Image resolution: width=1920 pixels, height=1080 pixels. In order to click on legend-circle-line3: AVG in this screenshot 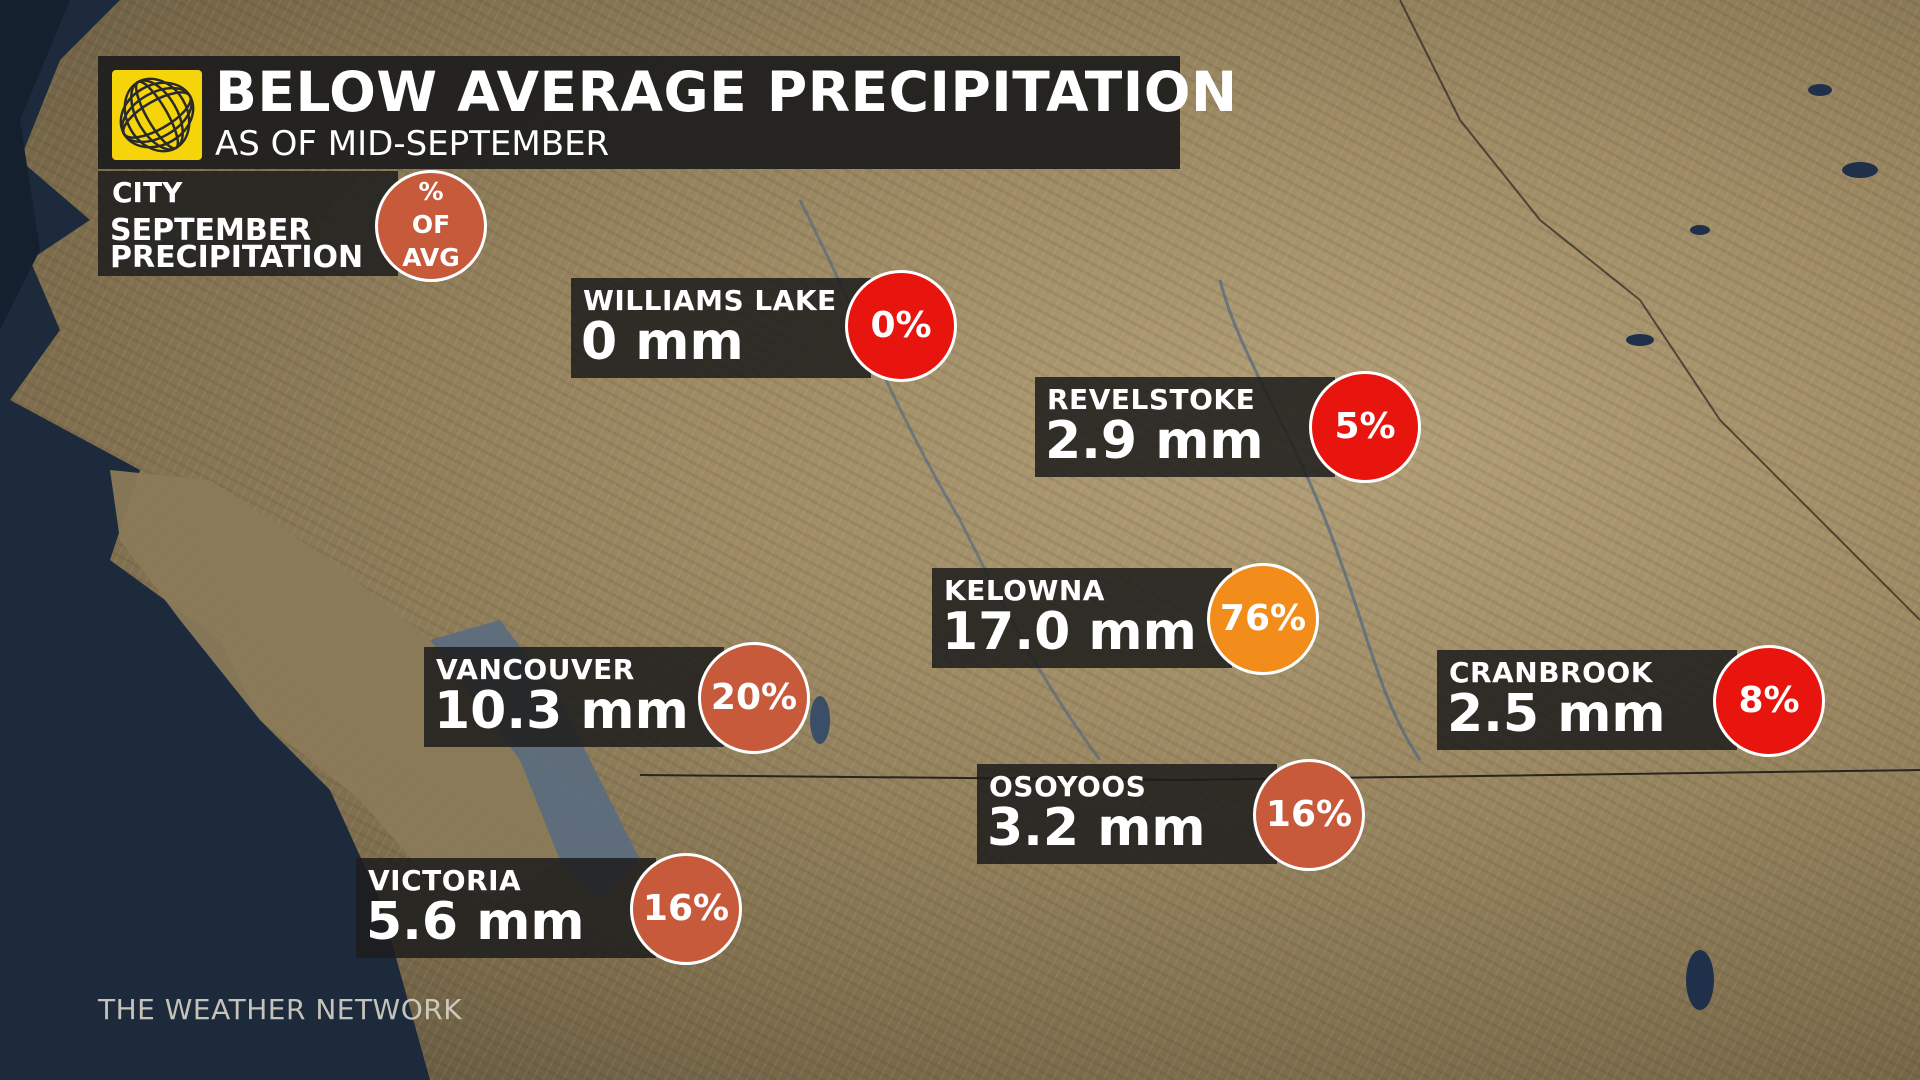, I will do `click(431, 257)`.